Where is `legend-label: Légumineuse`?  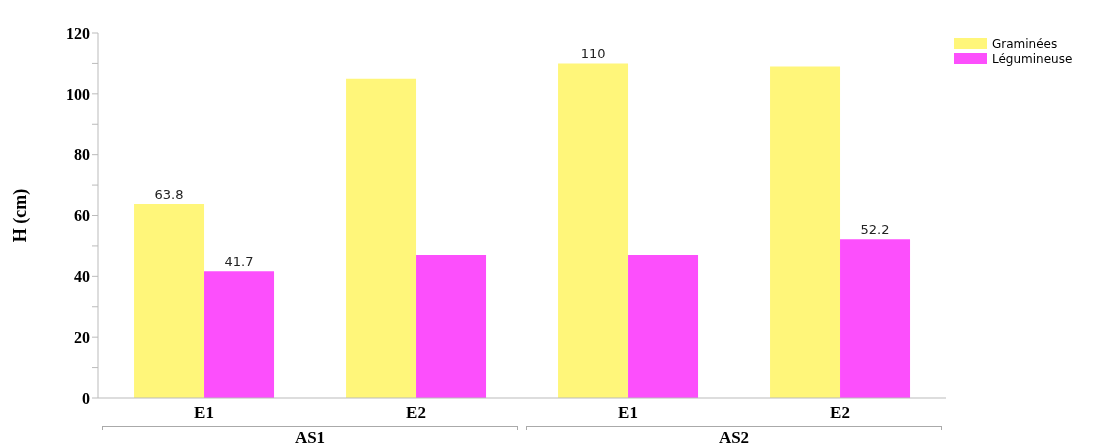 legend-label: Légumineuse is located at coordinates (1032, 58).